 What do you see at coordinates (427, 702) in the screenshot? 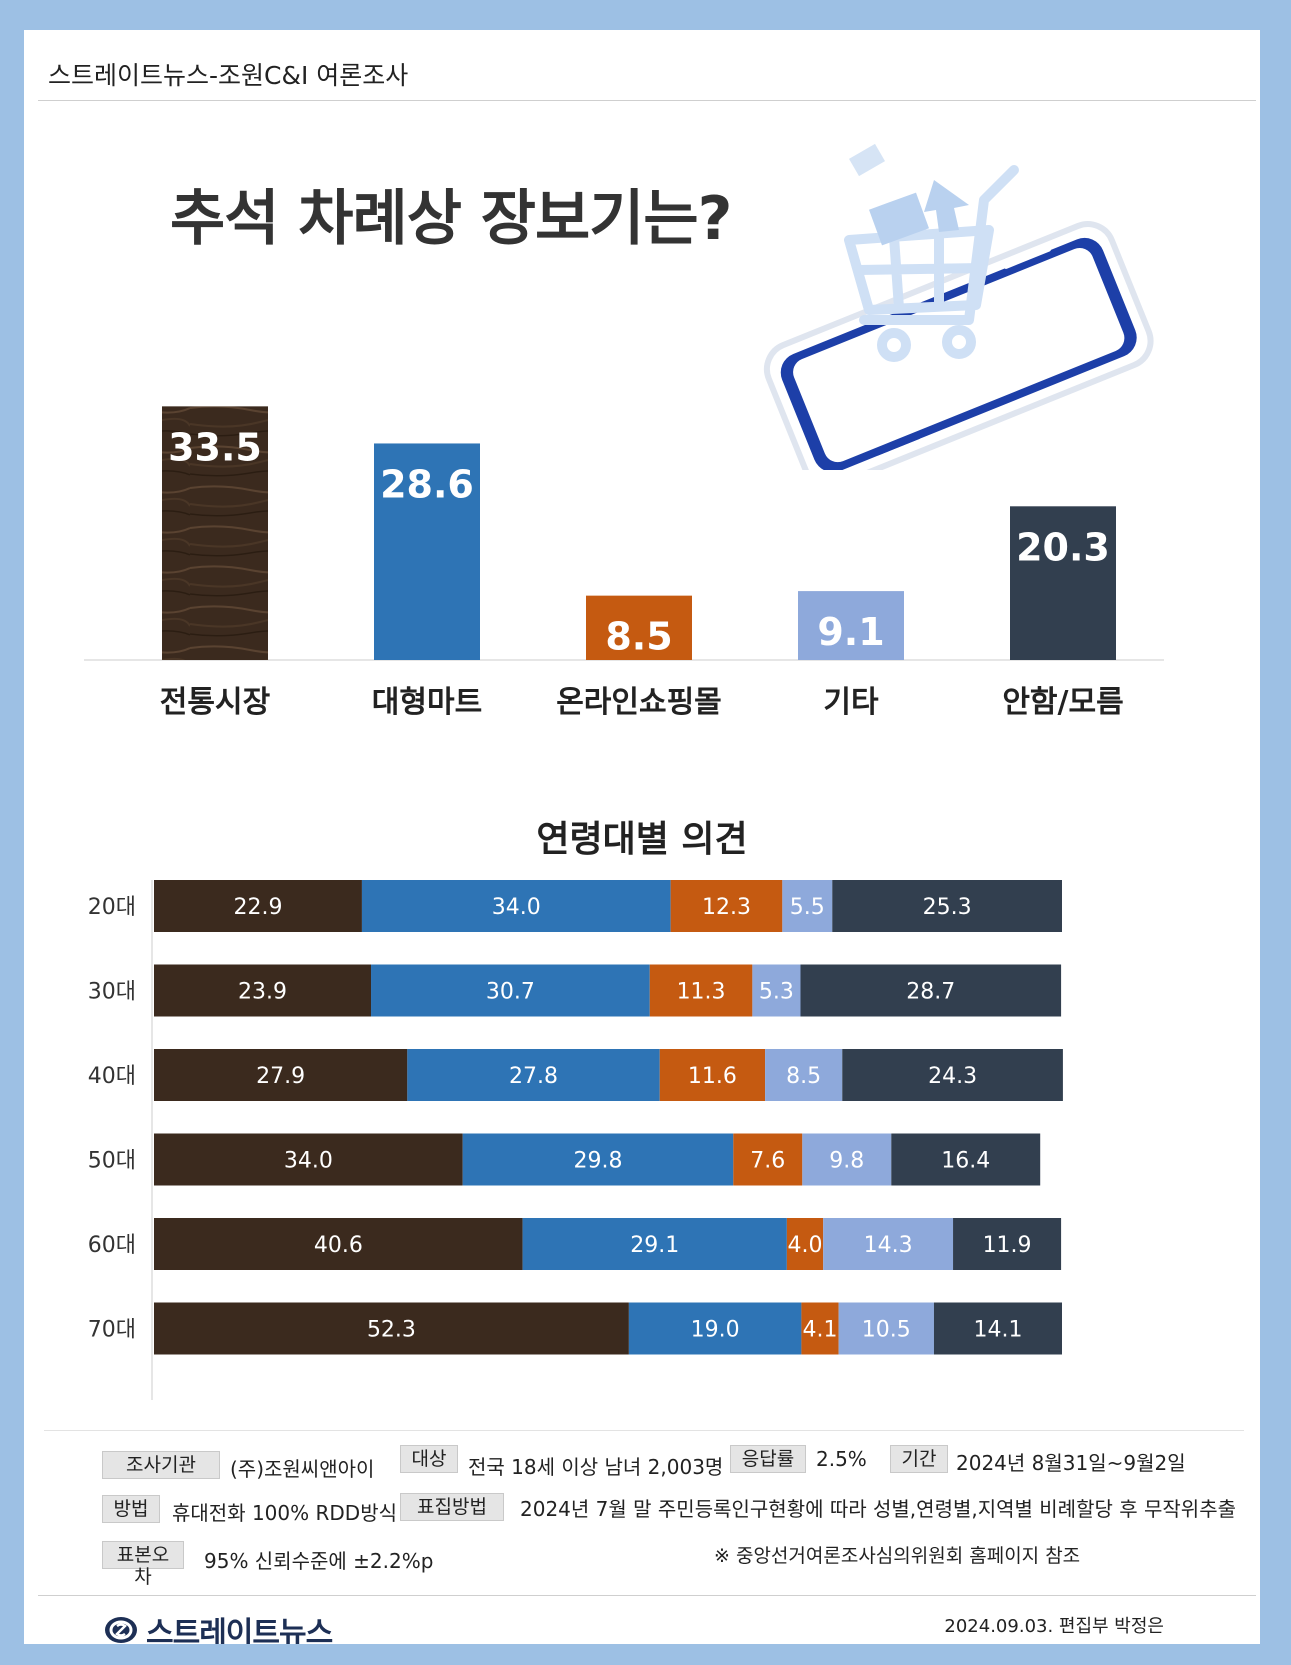
I see `category-label: 대형마트` at bounding box center [427, 702].